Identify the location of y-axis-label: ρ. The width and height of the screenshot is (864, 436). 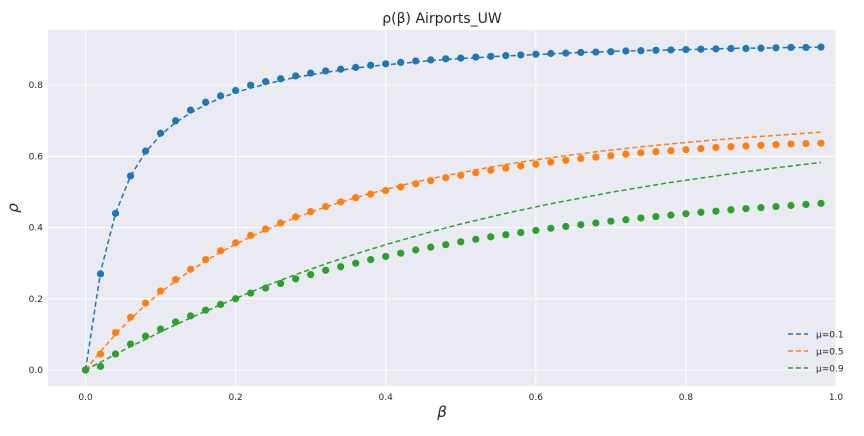
(13, 208).